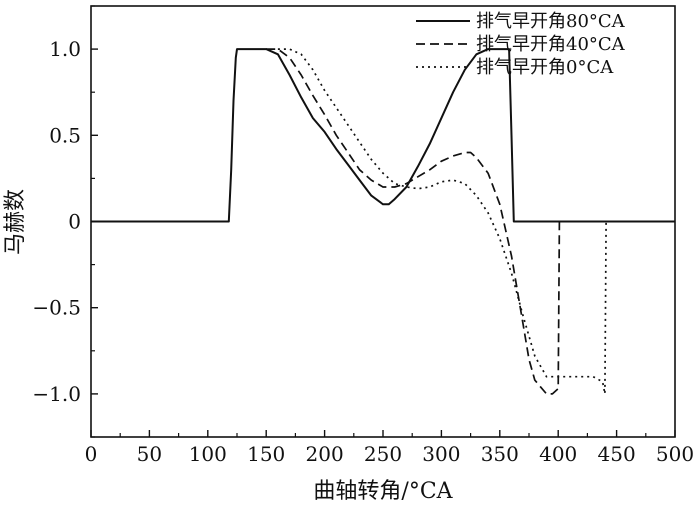 The image size is (700, 507). What do you see at coordinates (545, 67) in the screenshot?
I see `legend-label-3: 排气早开角0°CA` at bounding box center [545, 67].